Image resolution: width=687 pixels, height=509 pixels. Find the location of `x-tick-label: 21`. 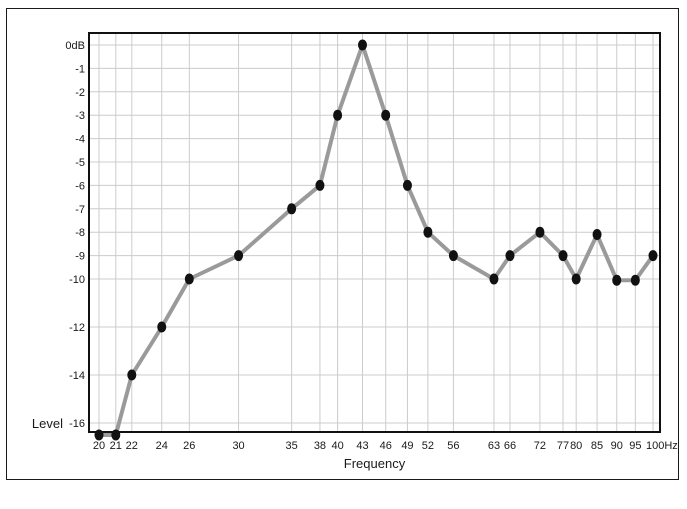

x-tick-label: 21 is located at coordinates (116, 446).